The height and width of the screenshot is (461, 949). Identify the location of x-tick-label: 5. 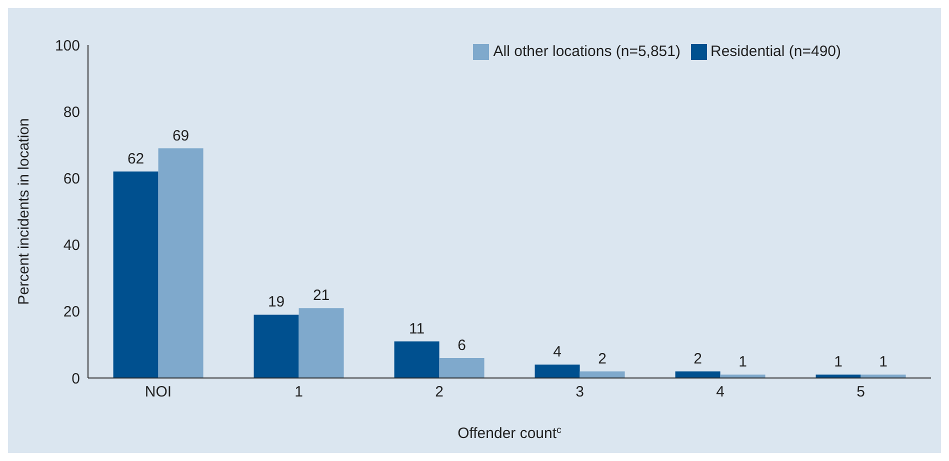
(860, 392).